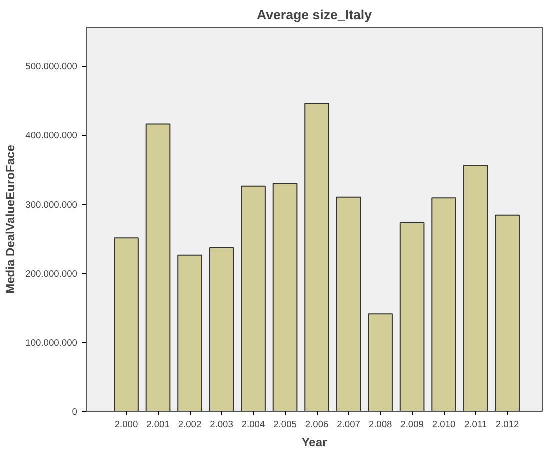 Image resolution: width=548 pixels, height=454 pixels. I want to click on x-axis-title: Year, so click(315, 443).